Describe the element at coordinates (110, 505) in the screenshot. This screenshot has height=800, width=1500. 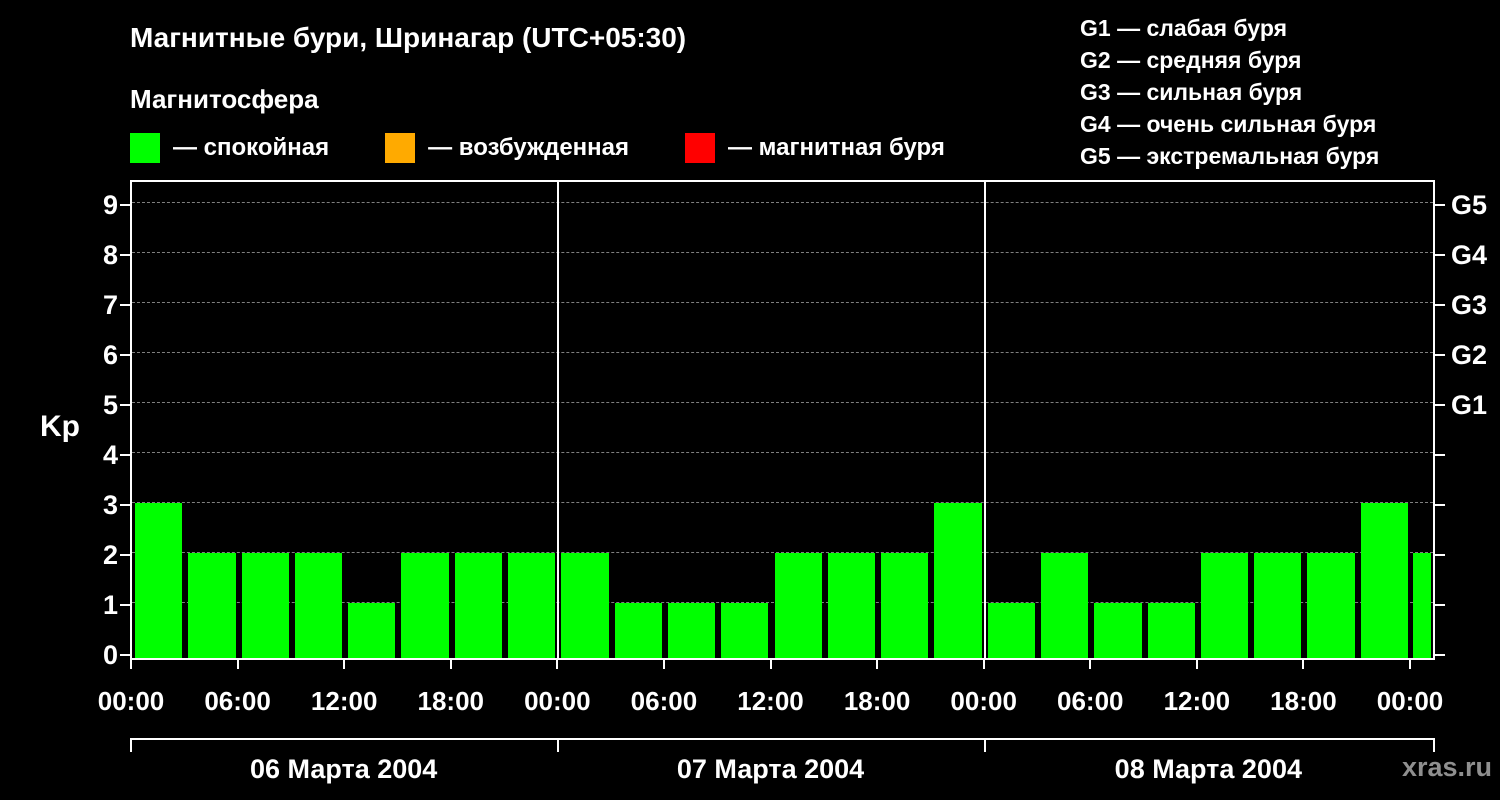
I see `y-axis-tick-label: 3` at that location.